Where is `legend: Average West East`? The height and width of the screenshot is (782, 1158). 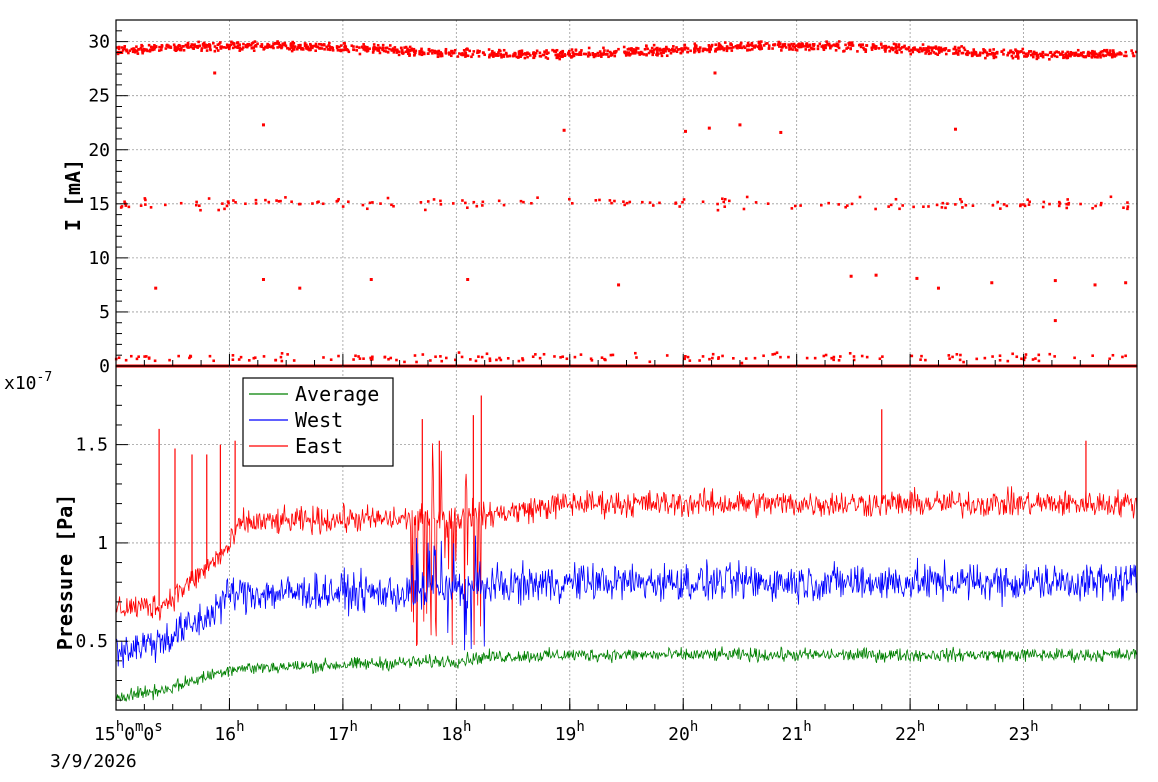 legend: Average West East is located at coordinates (318, 422).